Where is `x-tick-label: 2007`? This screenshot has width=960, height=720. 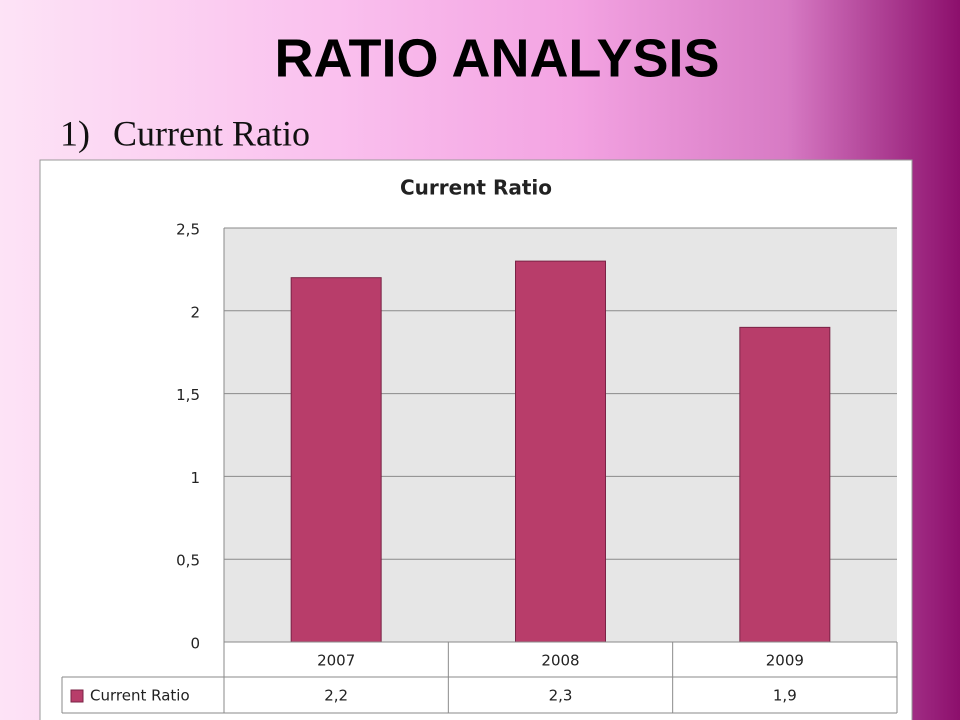
x-tick-label: 2007 is located at coordinates (336, 661).